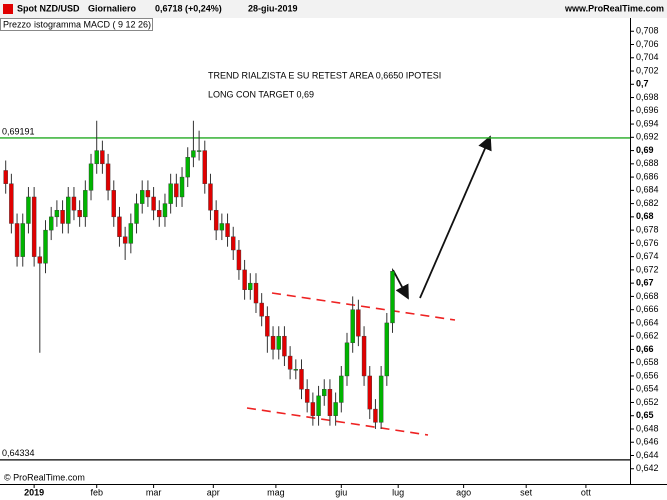  I want to click on price: 0,6718 (+0,24%), so click(188, 8).